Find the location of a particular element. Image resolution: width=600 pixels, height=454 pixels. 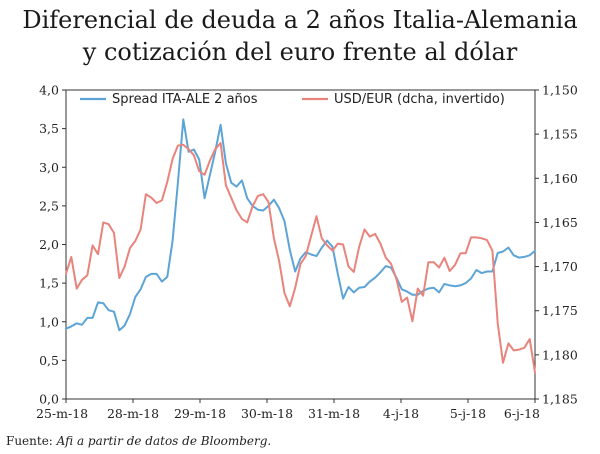

left-tick-label: 0,5 is located at coordinates (49, 360).